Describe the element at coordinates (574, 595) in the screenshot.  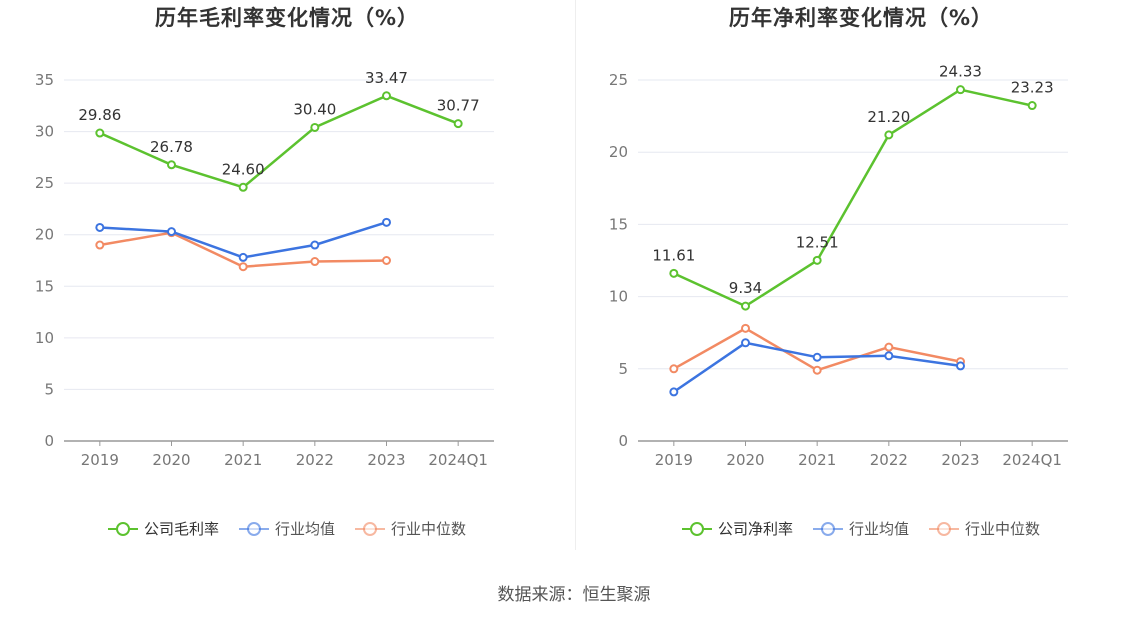
I see `data-source-note: 数据来源：恒生聚源` at that location.